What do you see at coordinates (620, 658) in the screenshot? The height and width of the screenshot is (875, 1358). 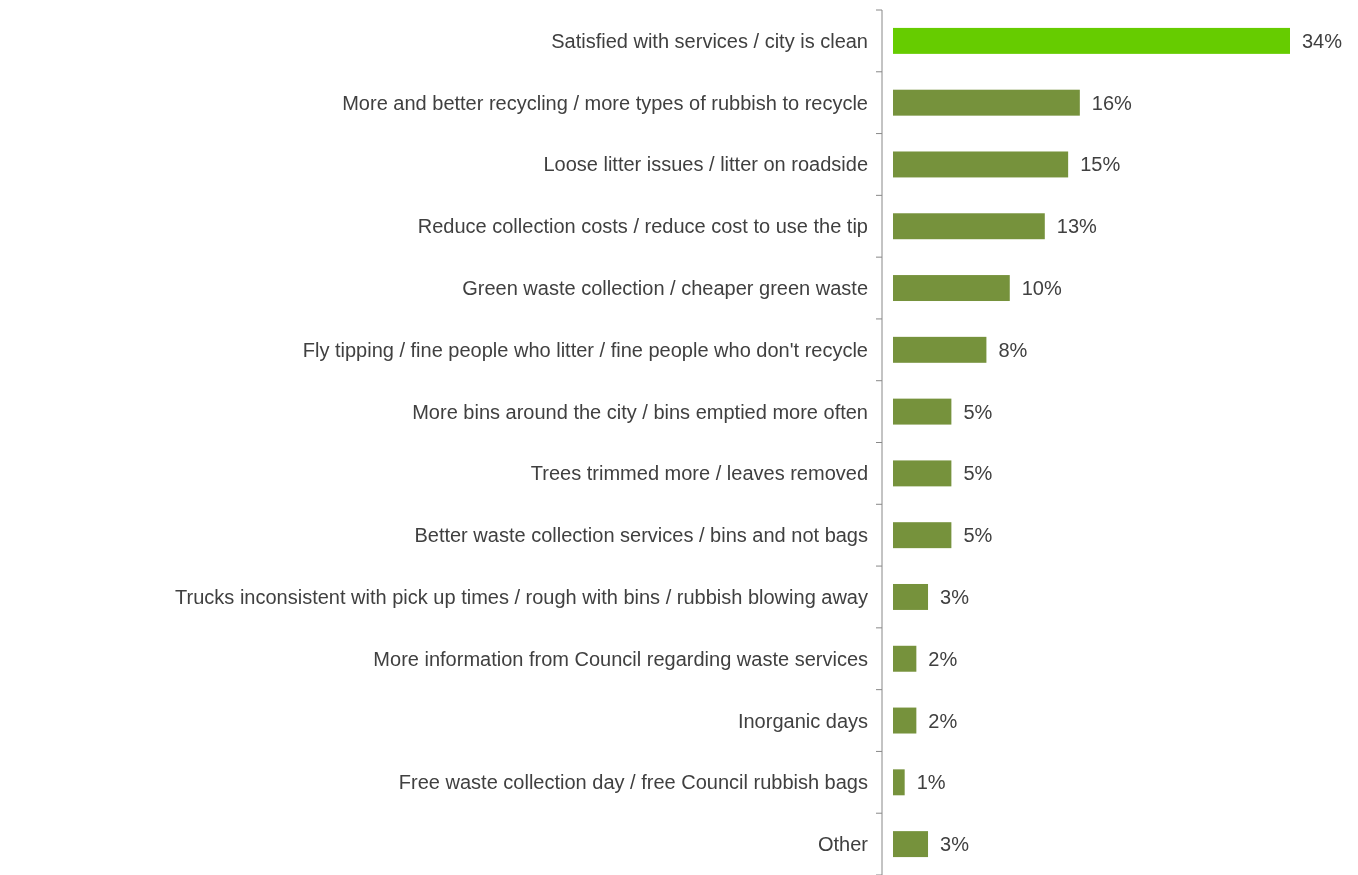 I see `y-tick-label: More information from Council regarding waste services` at bounding box center [620, 658].